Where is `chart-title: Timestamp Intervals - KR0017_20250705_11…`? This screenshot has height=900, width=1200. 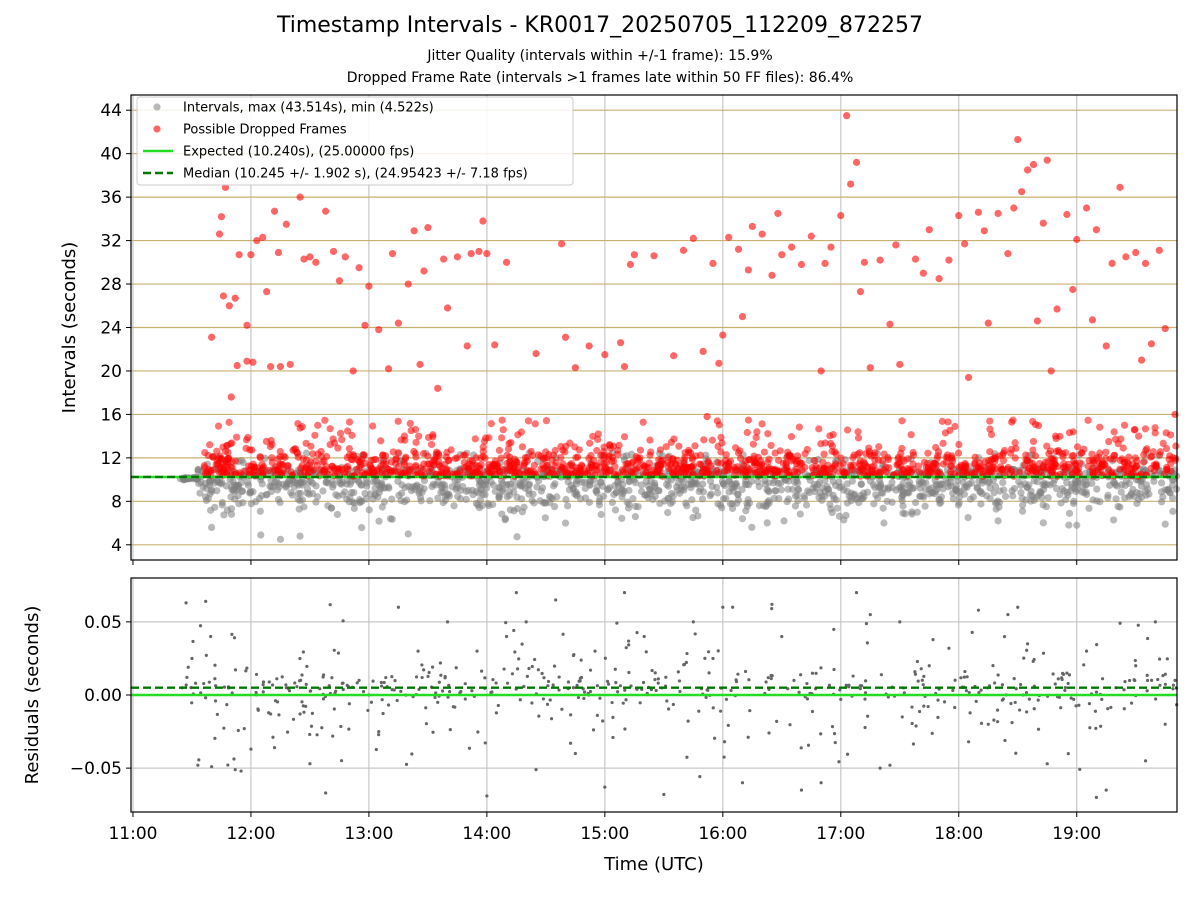 chart-title: Timestamp Intervals - KR0017_20250705_11… is located at coordinates (600, 25).